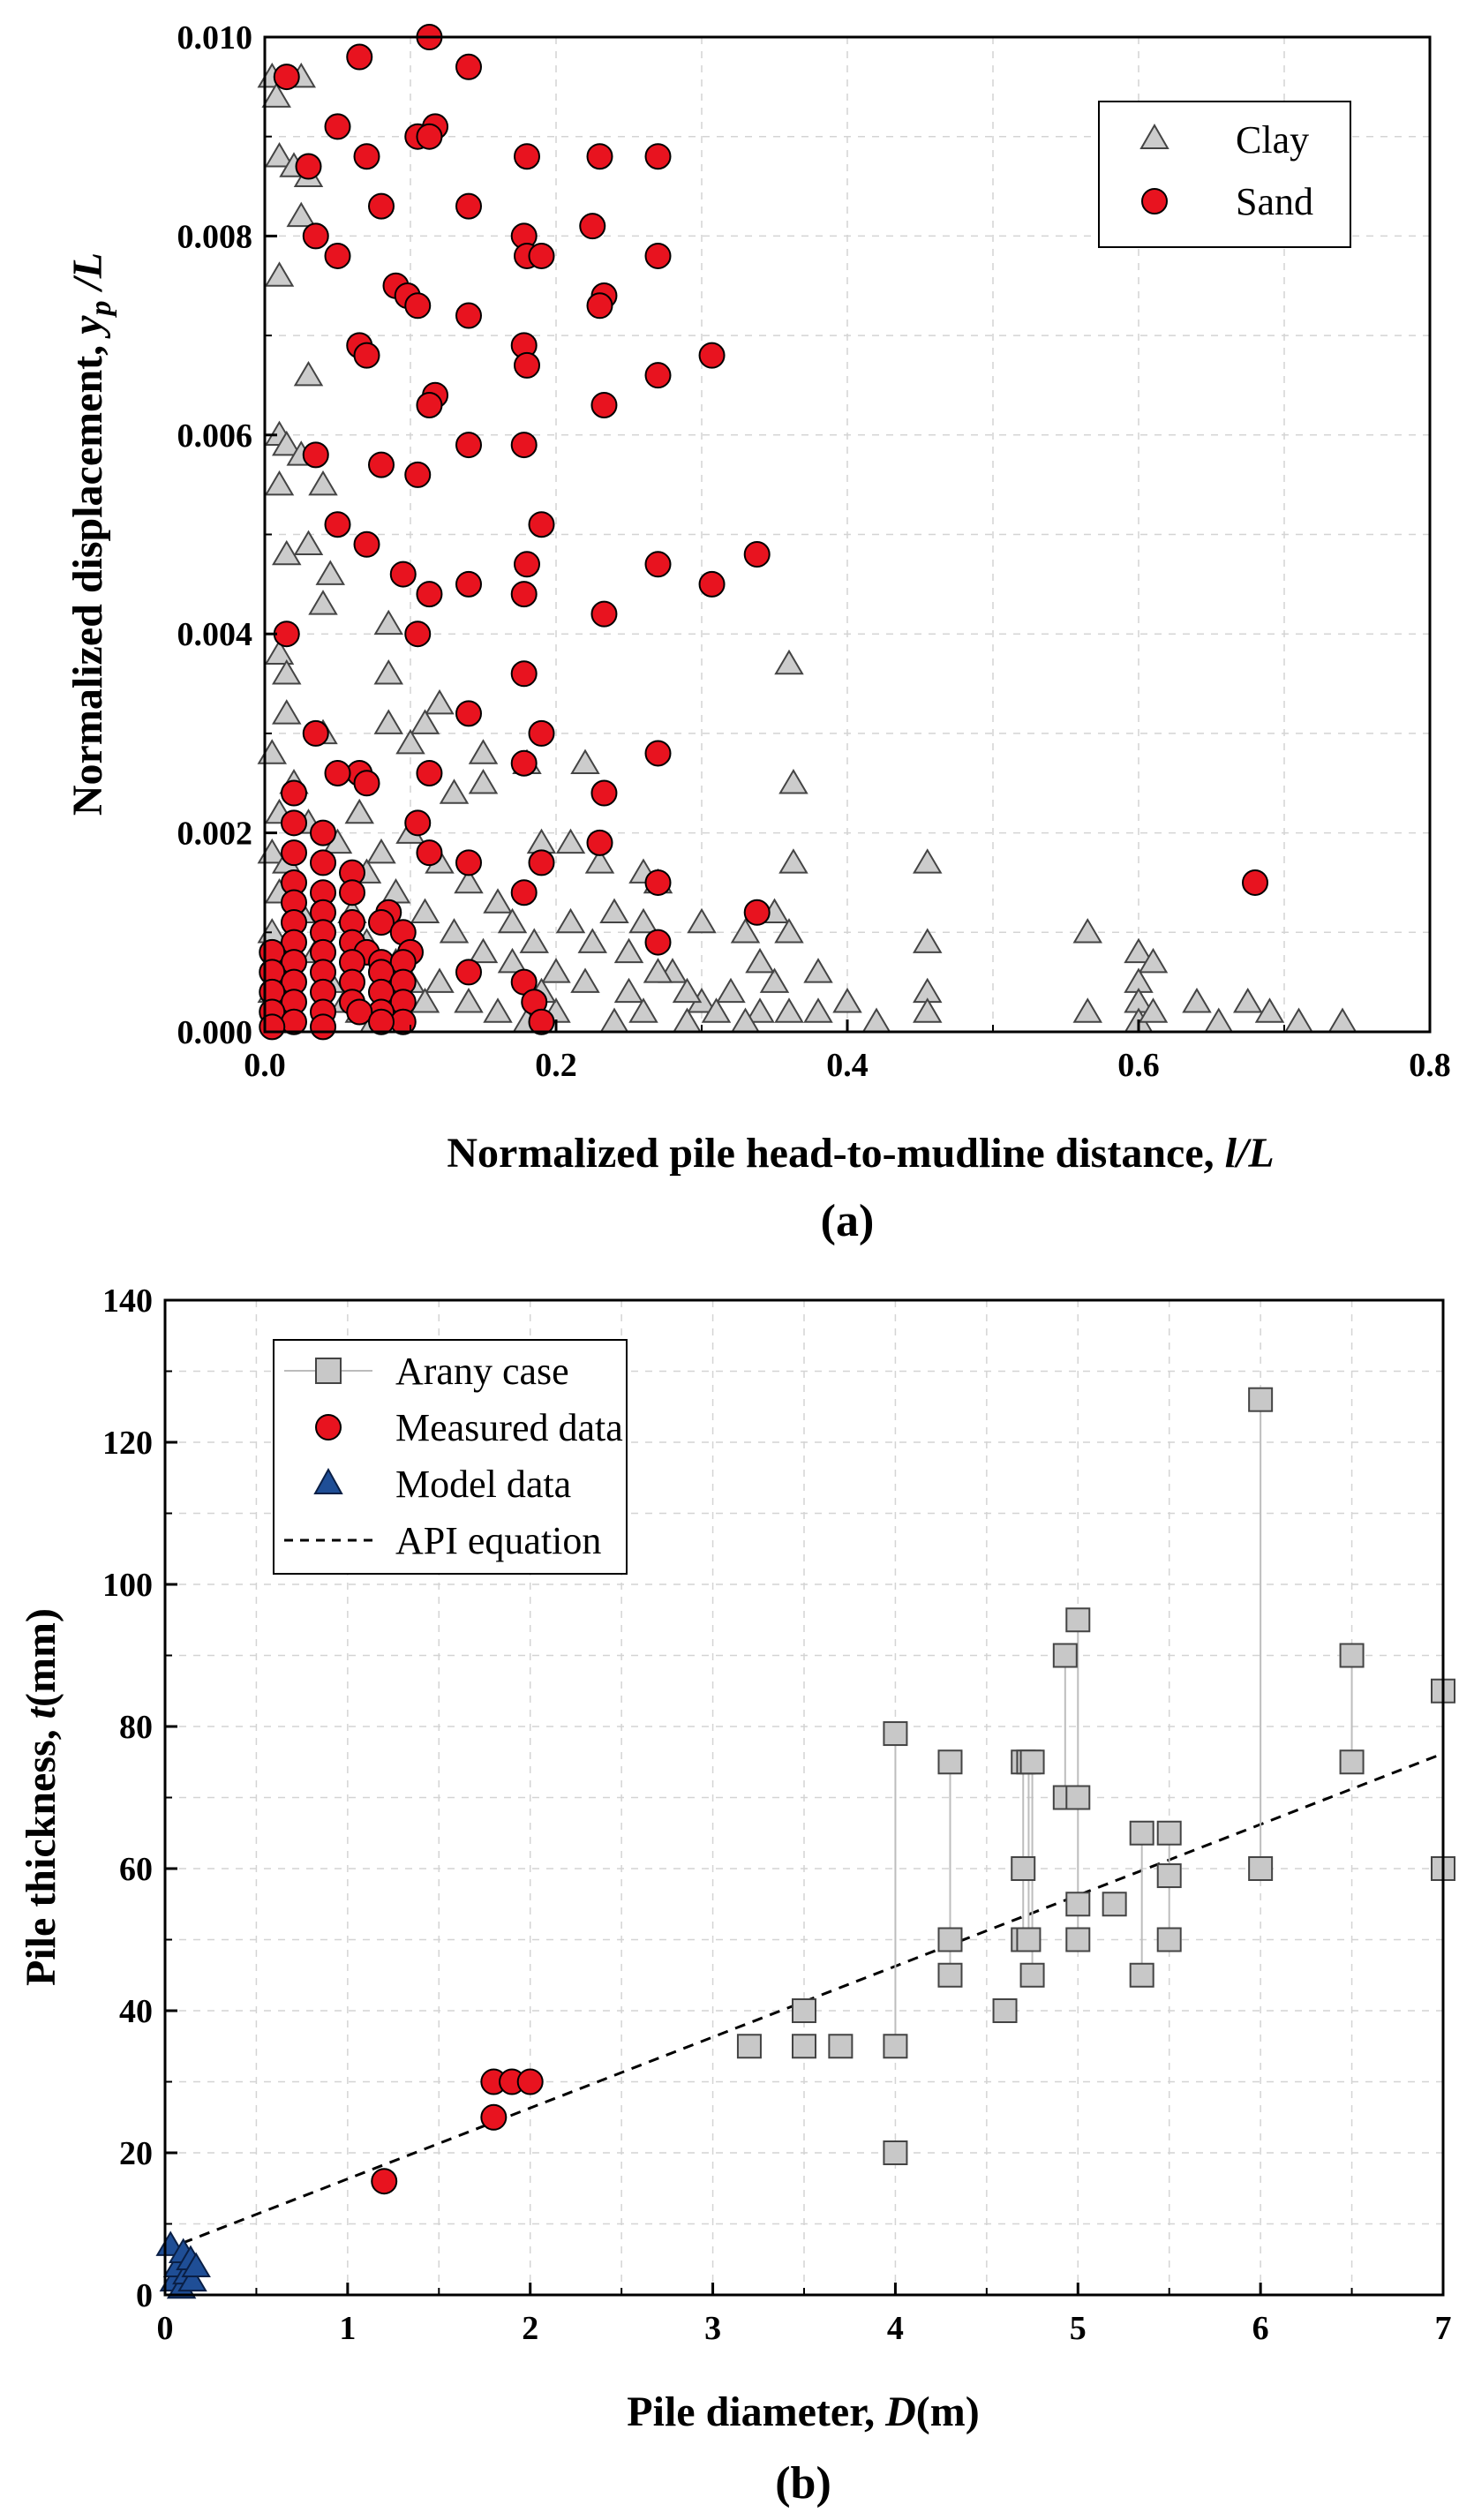  What do you see at coordinates (144, 2295) in the screenshot?
I see `y-tick-label: 0` at bounding box center [144, 2295].